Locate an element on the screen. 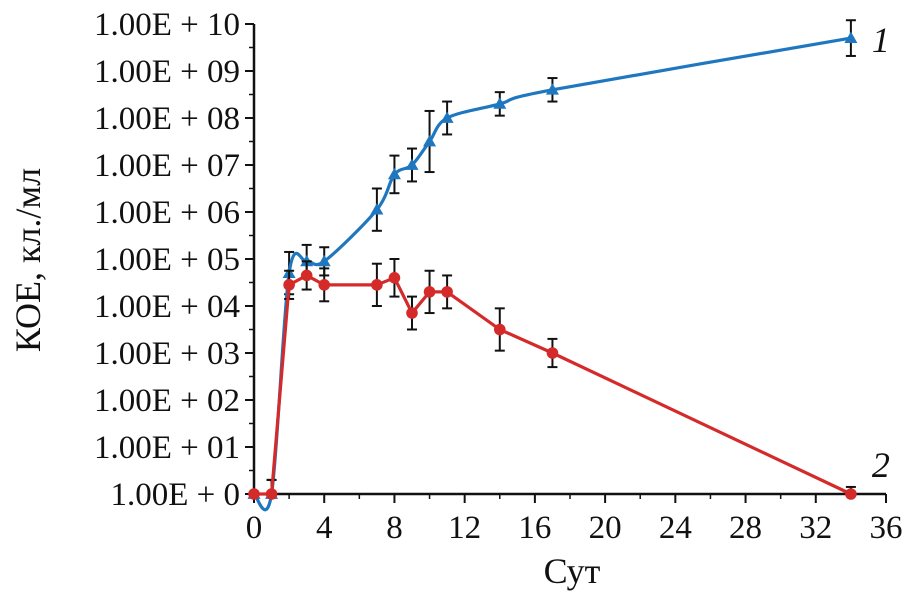  series-label: 1 is located at coordinates (881, 40).